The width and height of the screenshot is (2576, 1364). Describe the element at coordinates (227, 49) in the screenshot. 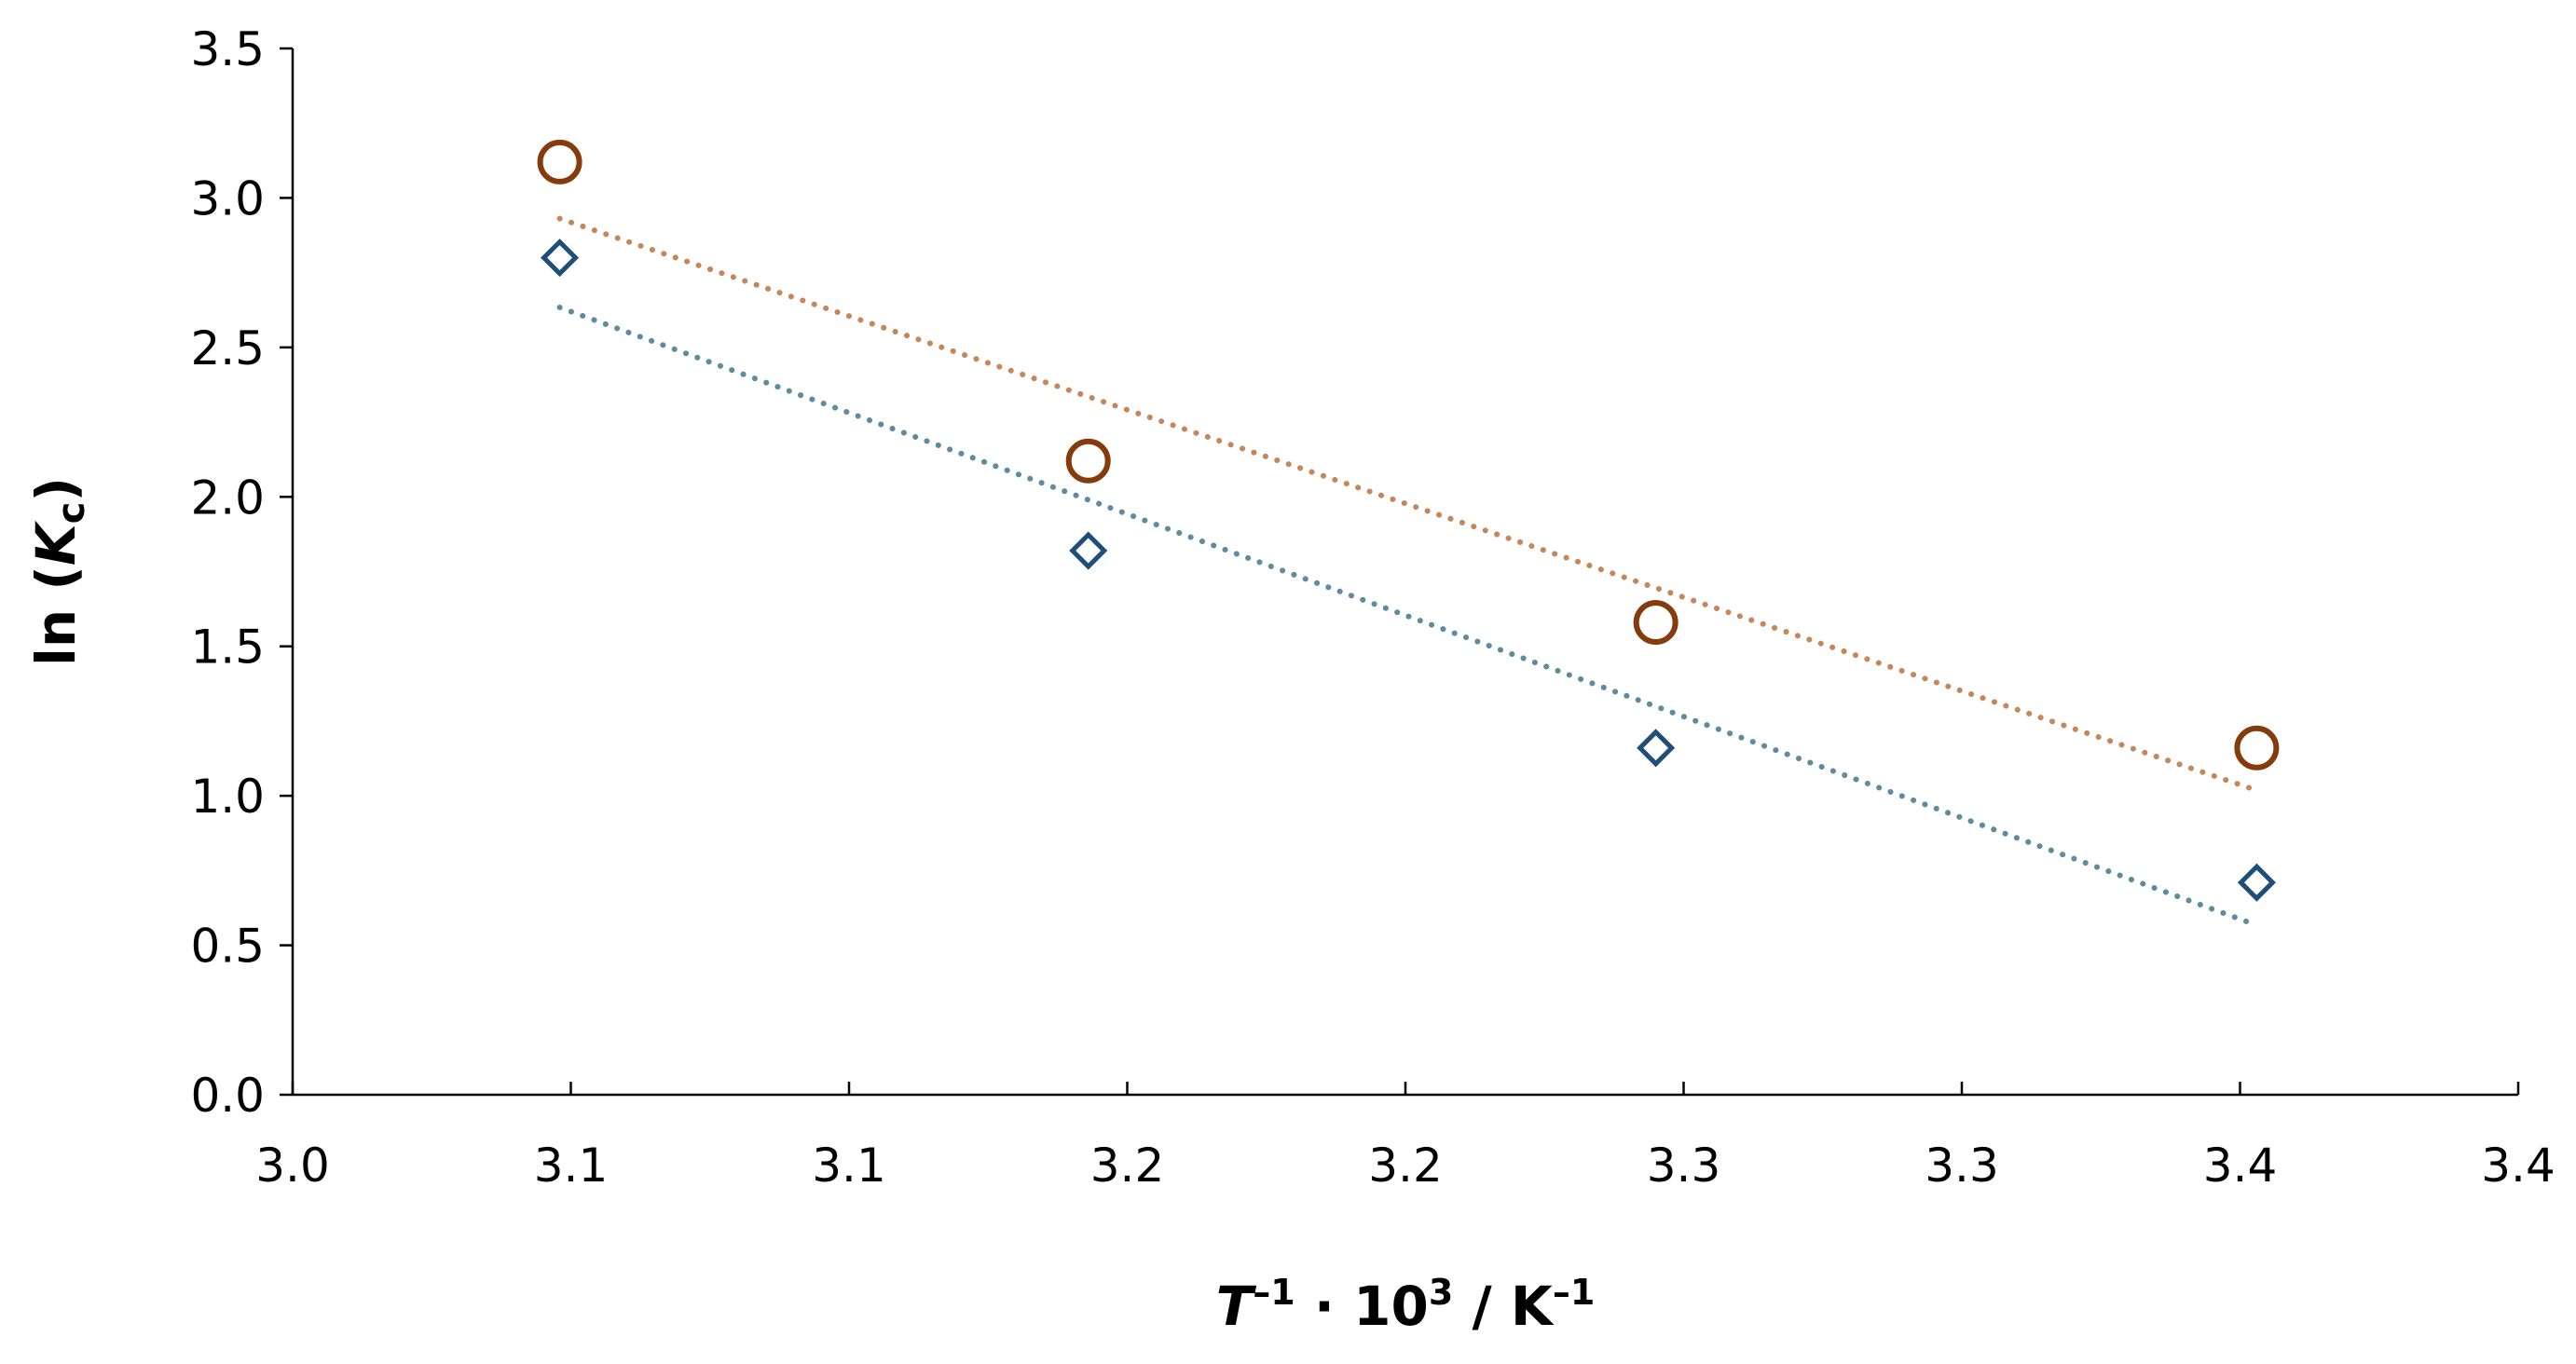

I see `y-tick-label: 3.5` at that location.